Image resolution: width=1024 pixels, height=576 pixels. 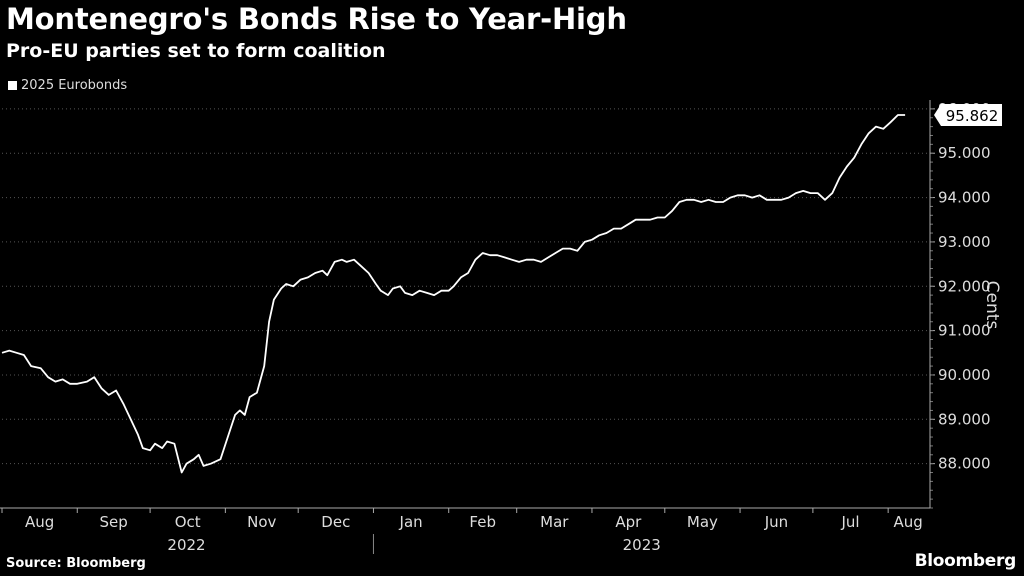 I want to click on y-tick-label: 89.000, so click(x=964, y=419).